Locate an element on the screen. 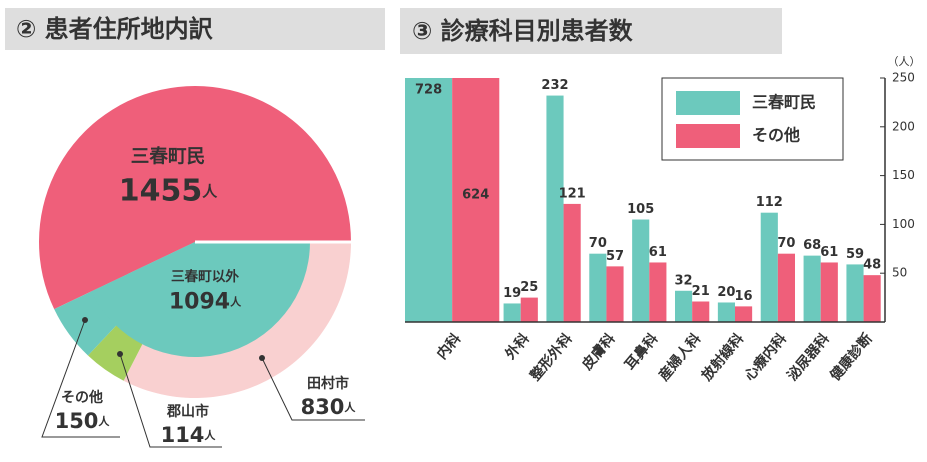  slice-value: 830人 is located at coordinates (329, 407).